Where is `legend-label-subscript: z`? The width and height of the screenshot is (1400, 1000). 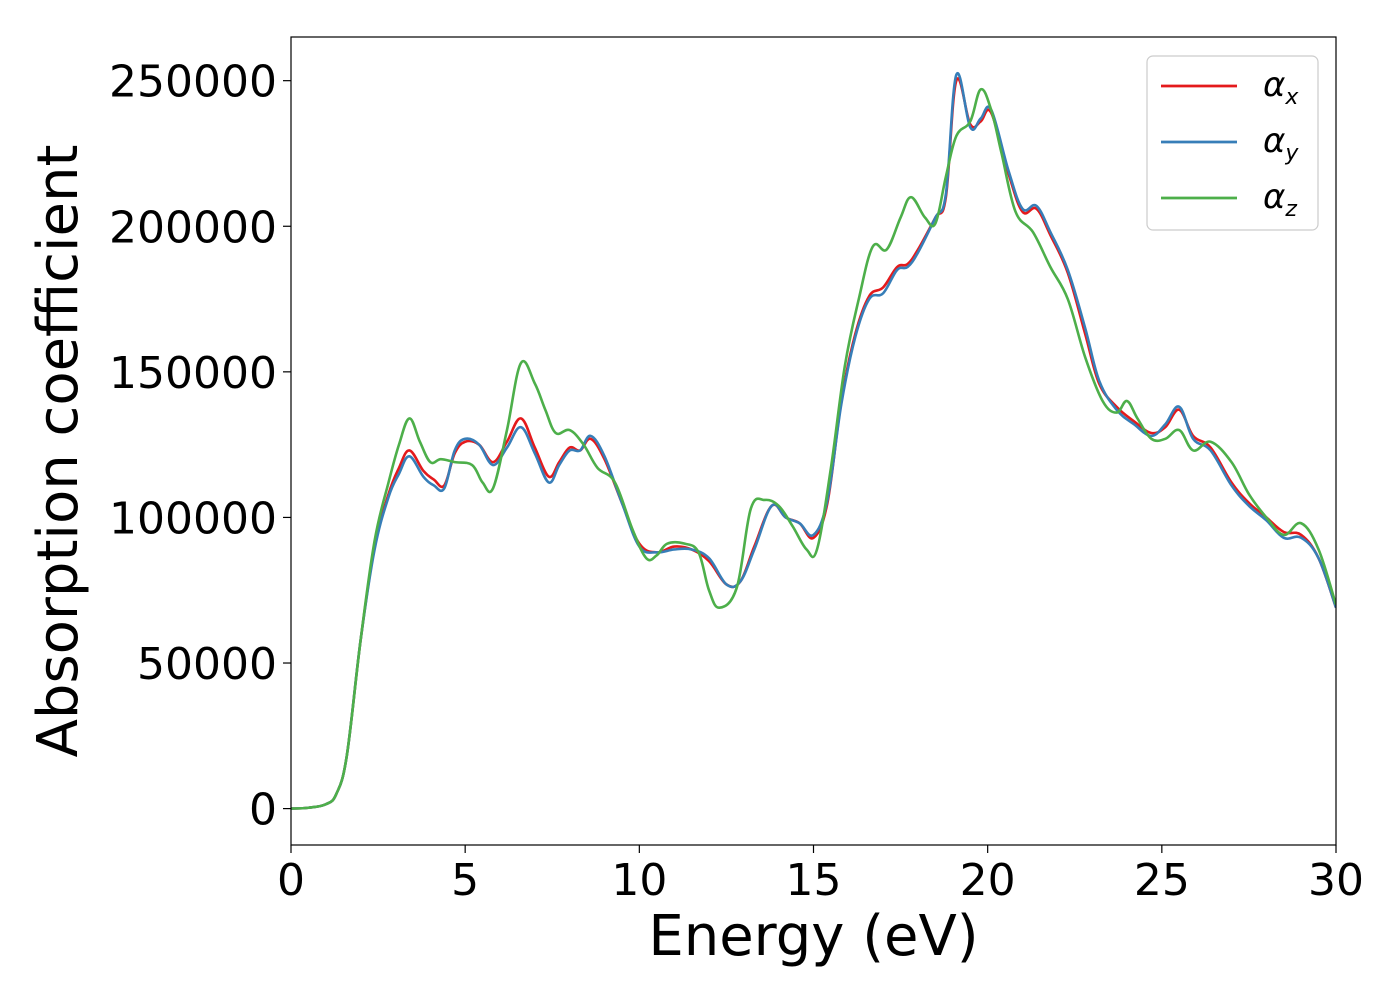
legend-label-subscript: z is located at coordinates (1290, 209).